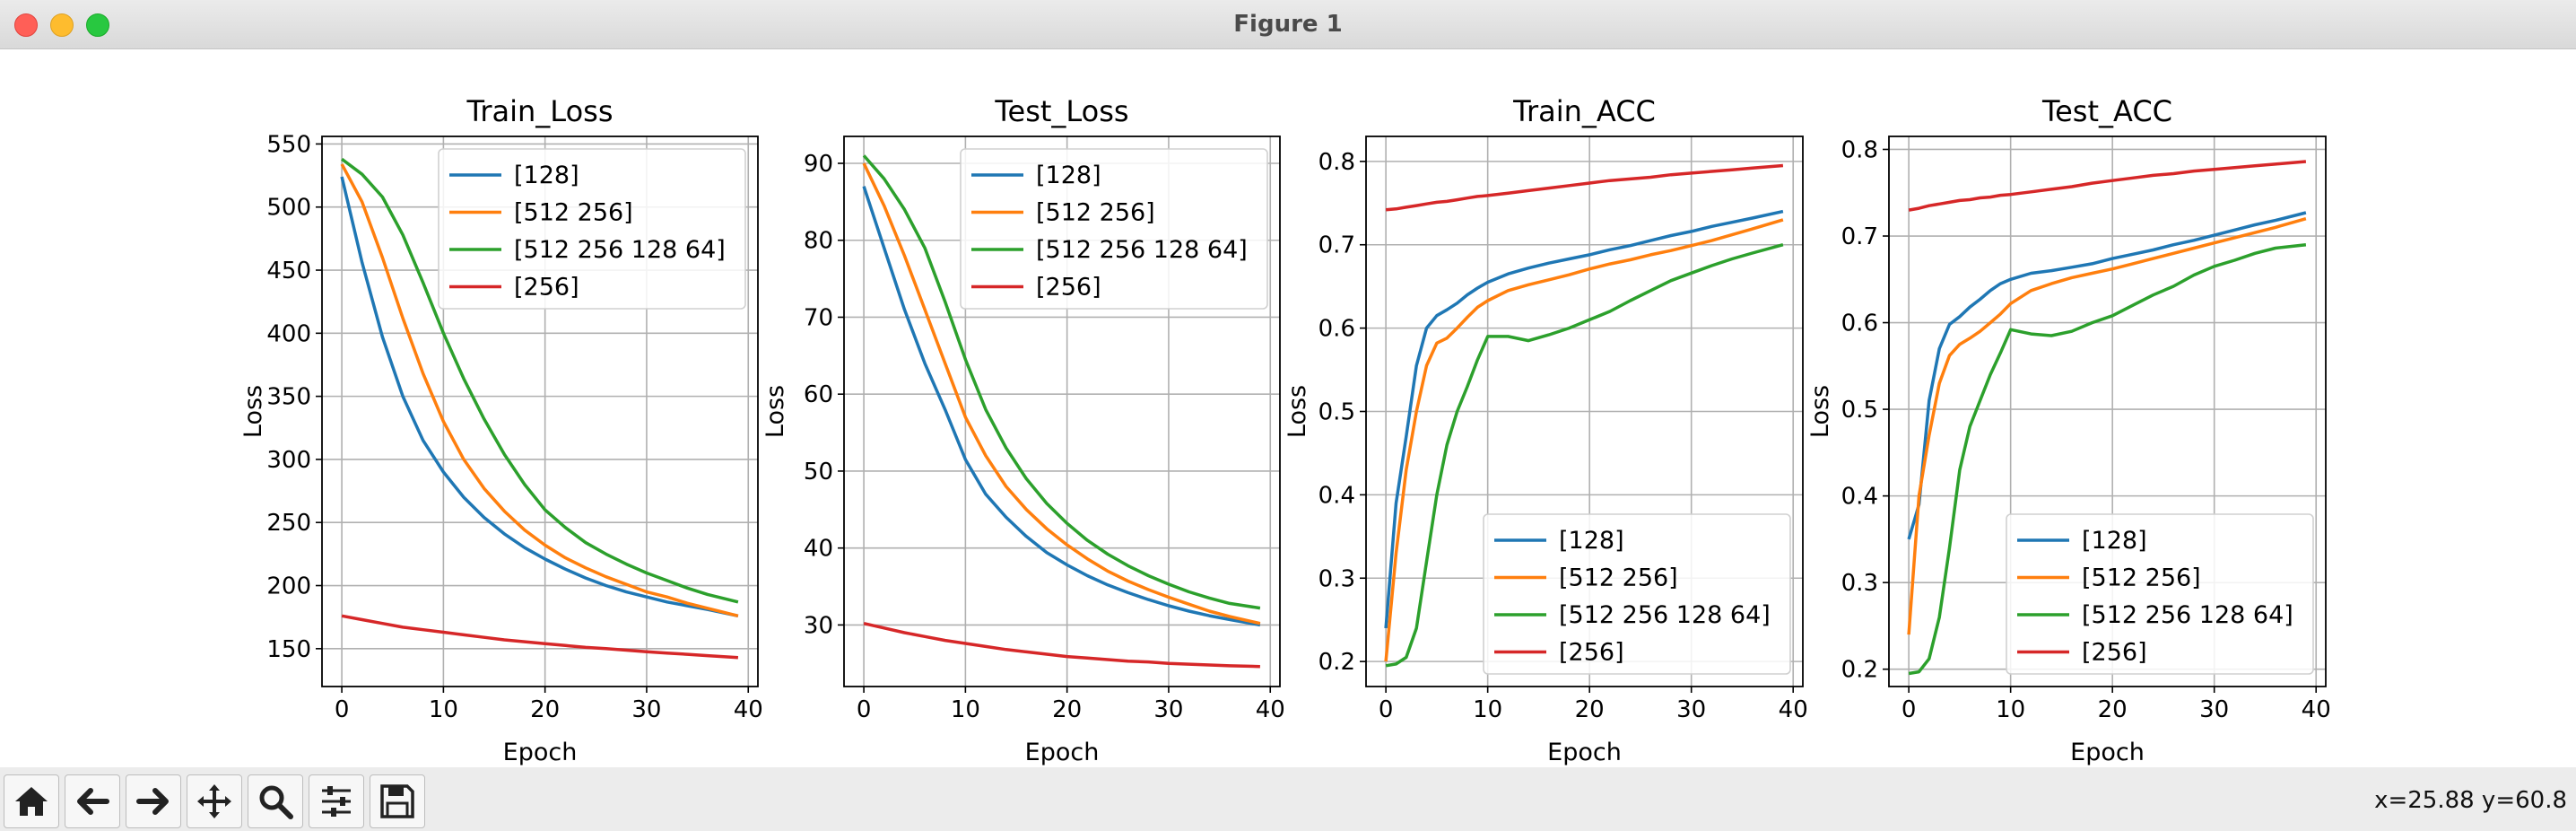  Describe the element at coordinates (818, 472) in the screenshot. I see `y-tick-label: 50` at that location.